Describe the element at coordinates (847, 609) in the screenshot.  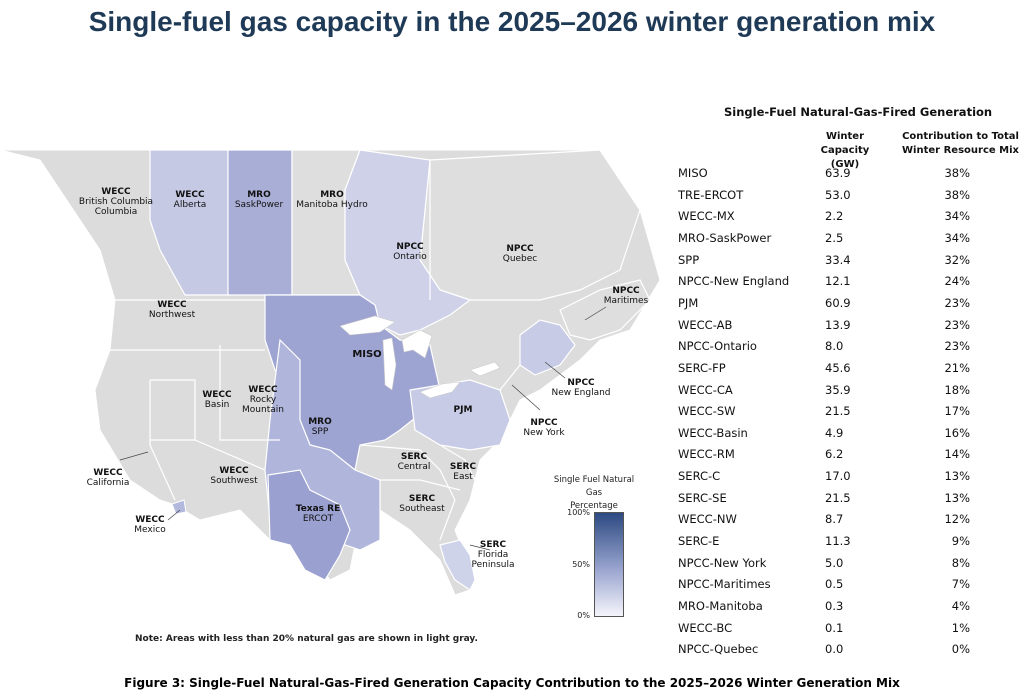
I see `table-row: MRO-Manitoba 0.3 4%` at that location.